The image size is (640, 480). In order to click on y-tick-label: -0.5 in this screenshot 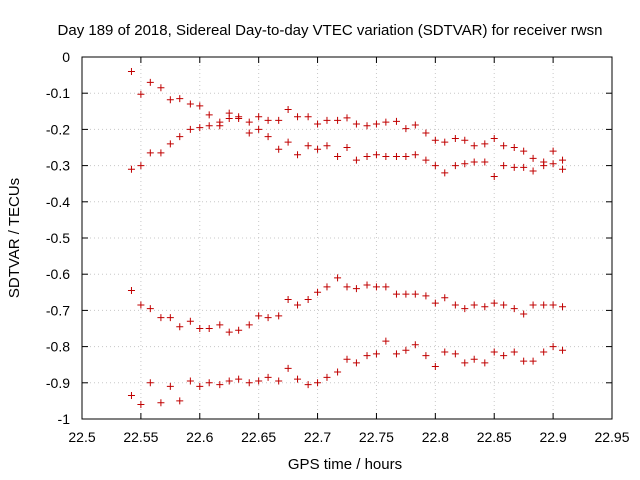, I will do `click(58, 238)`.